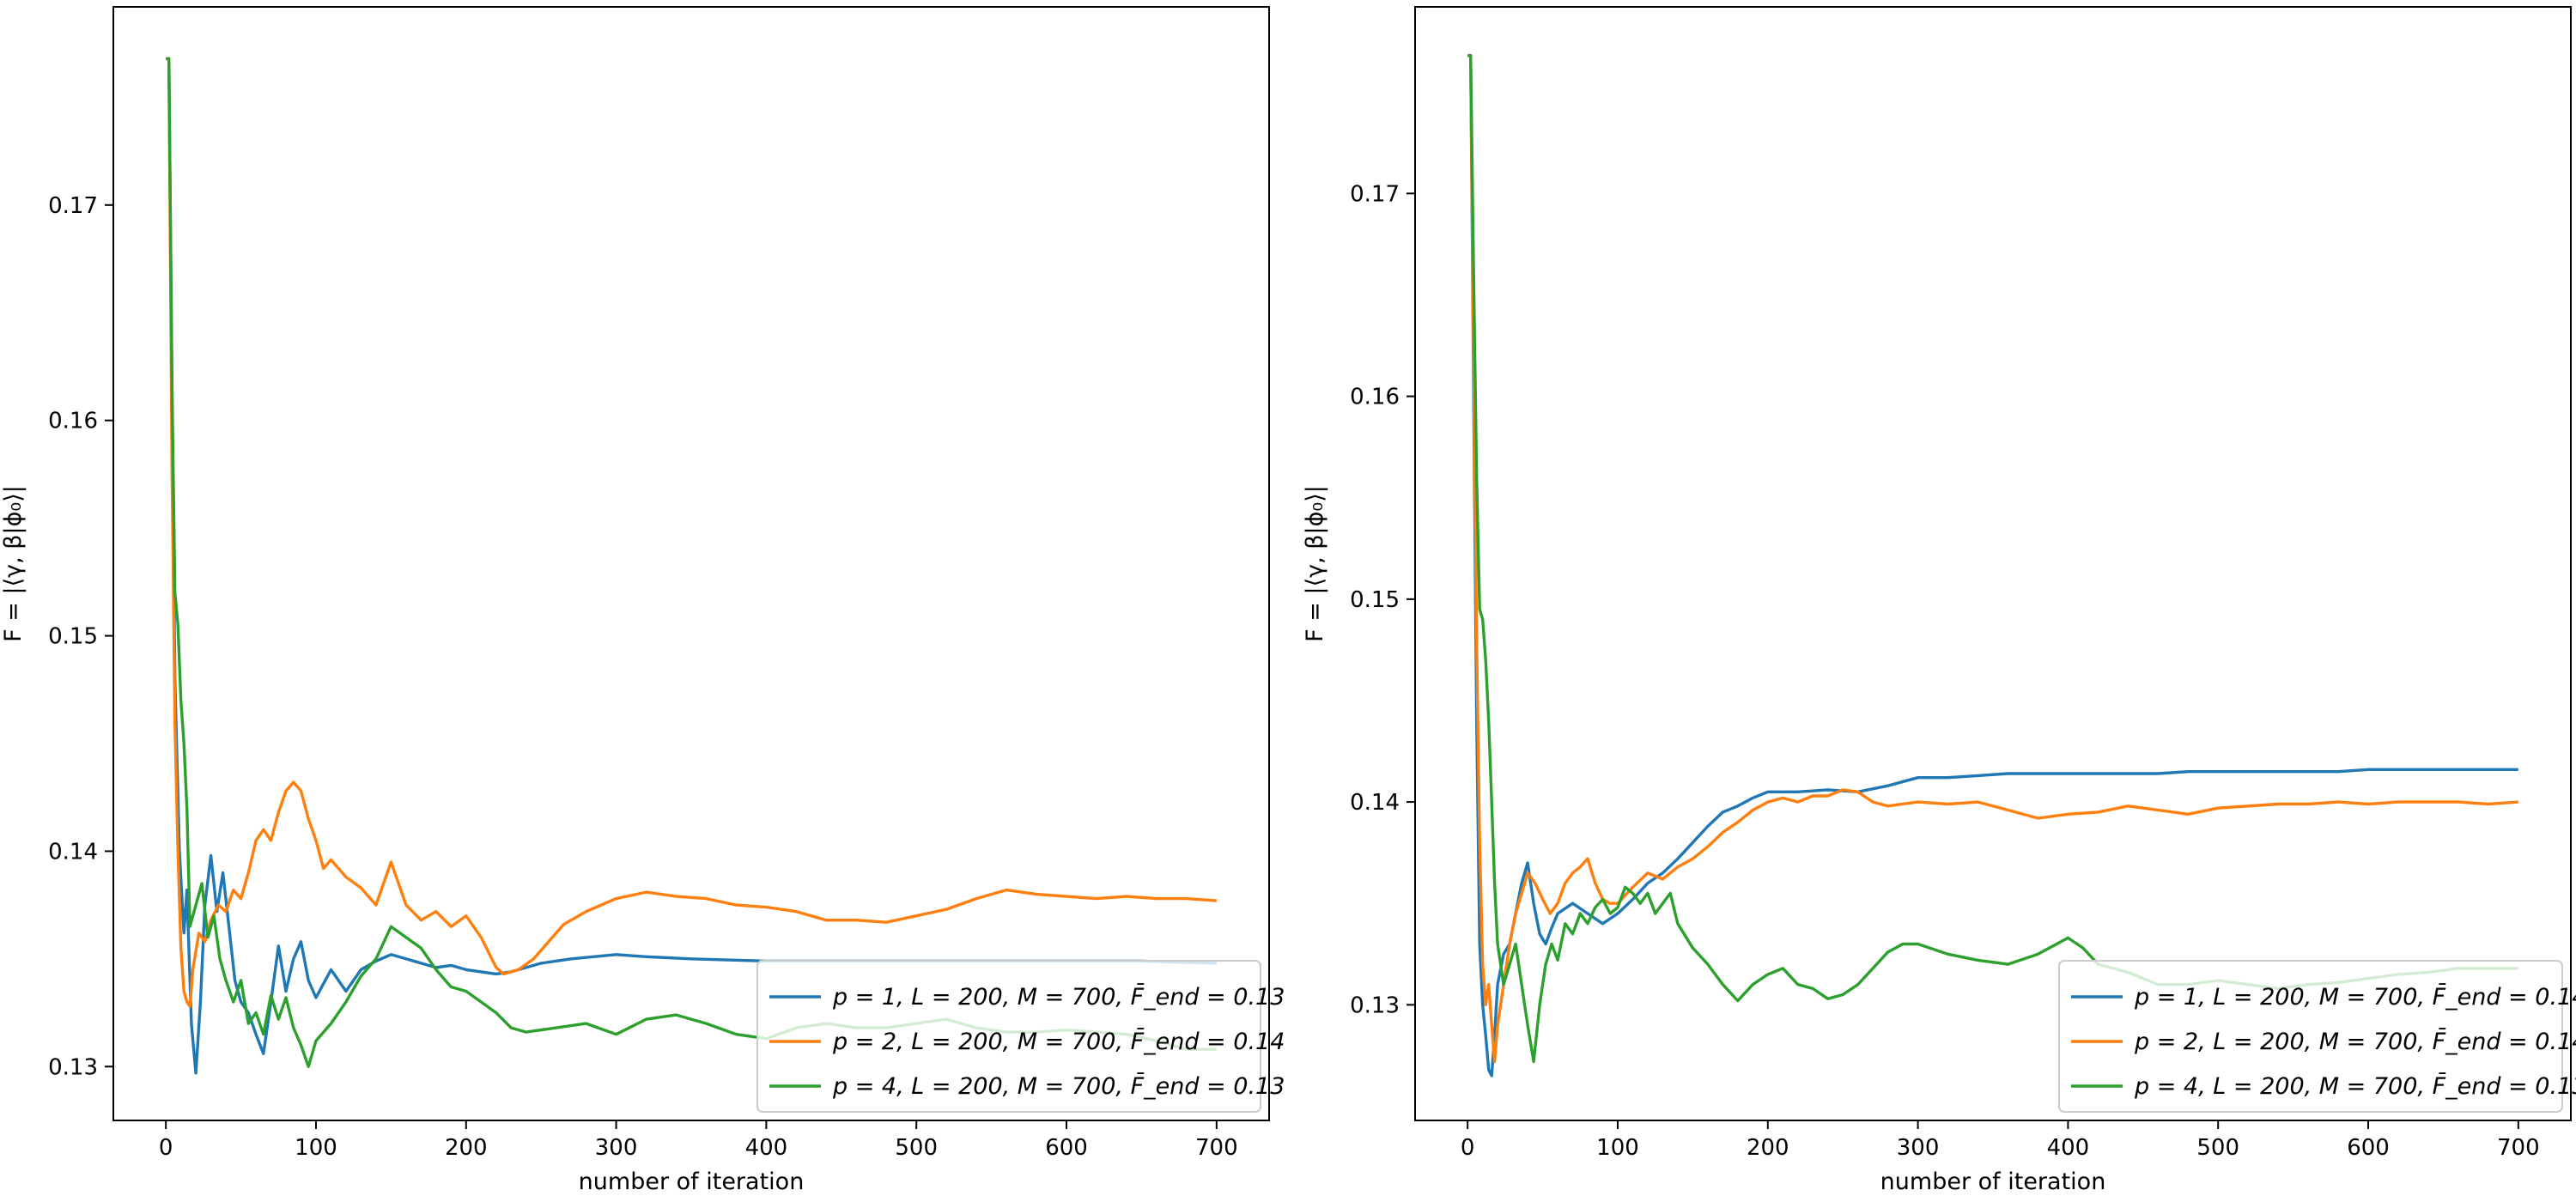 Image resolution: width=2576 pixels, height=1202 pixels. What do you see at coordinates (2355, 997) in the screenshot?
I see `legend-label: p = 1, L = 200, M = 700, F̄_end = 0.14` at bounding box center [2355, 997].